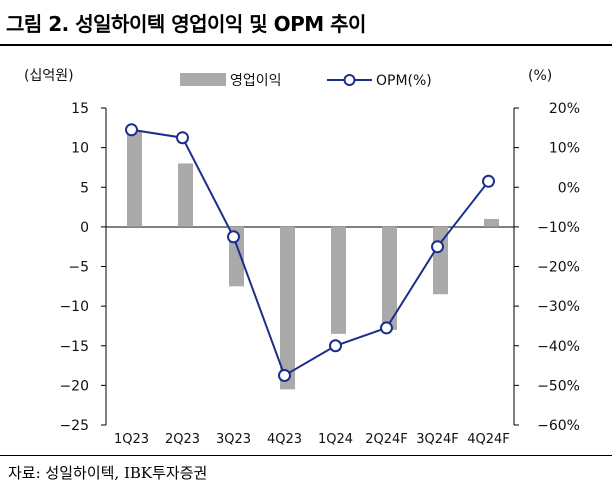  What do you see at coordinates (80, 109) in the screenshot?
I see `left-axis-tick-label: 15` at bounding box center [80, 109].